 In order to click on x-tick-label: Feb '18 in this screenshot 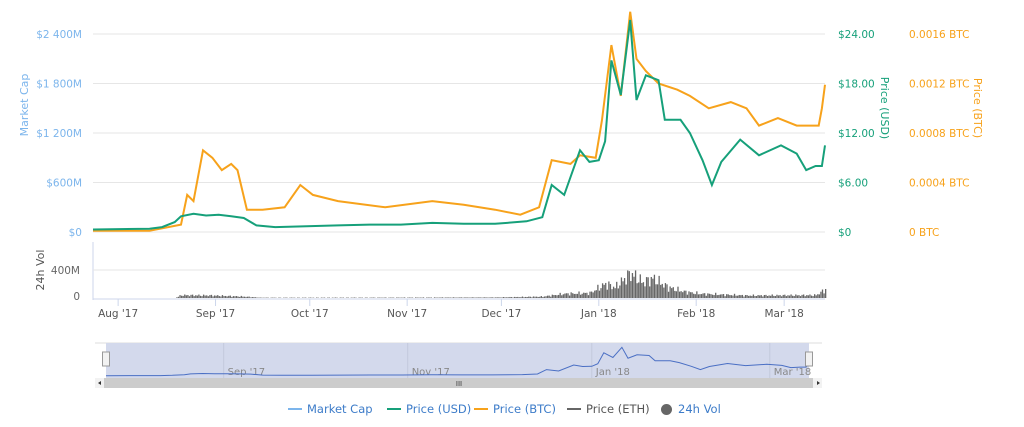, I will do `click(696, 314)`.